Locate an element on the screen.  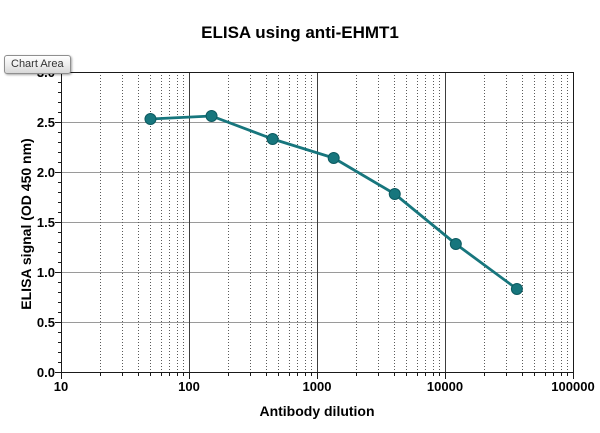
chart-title: ELISA using anti-EHMT1 is located at coordinates (300, 32).